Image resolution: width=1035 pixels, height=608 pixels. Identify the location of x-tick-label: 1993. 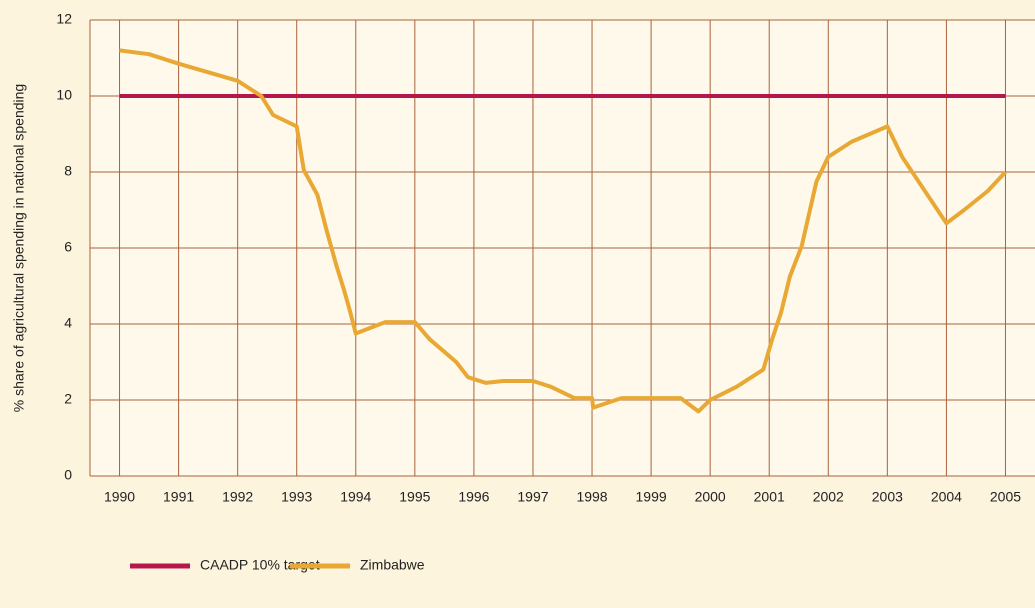
(296, 497).